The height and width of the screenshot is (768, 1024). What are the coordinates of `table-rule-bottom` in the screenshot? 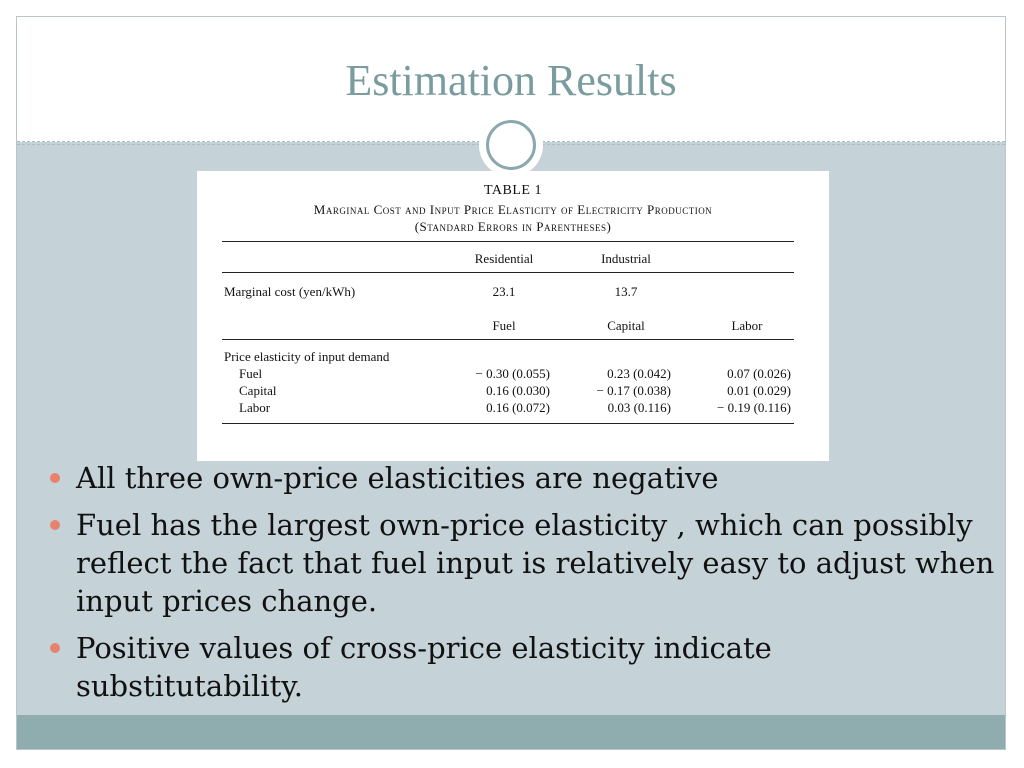 It's located at (508, 423).